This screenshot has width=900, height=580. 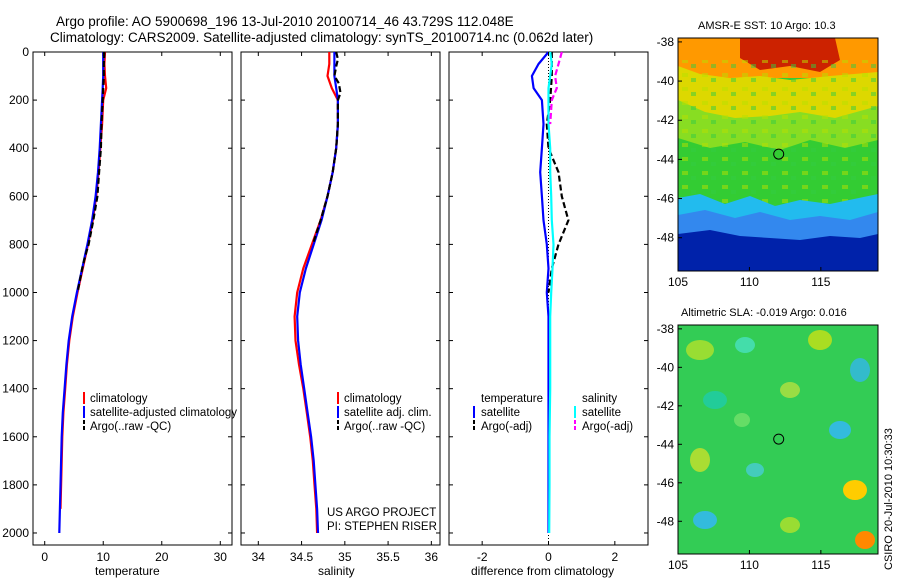 I want to click on legend-temp-argo-label: Argo(-adj), so click(x=506, y=427).